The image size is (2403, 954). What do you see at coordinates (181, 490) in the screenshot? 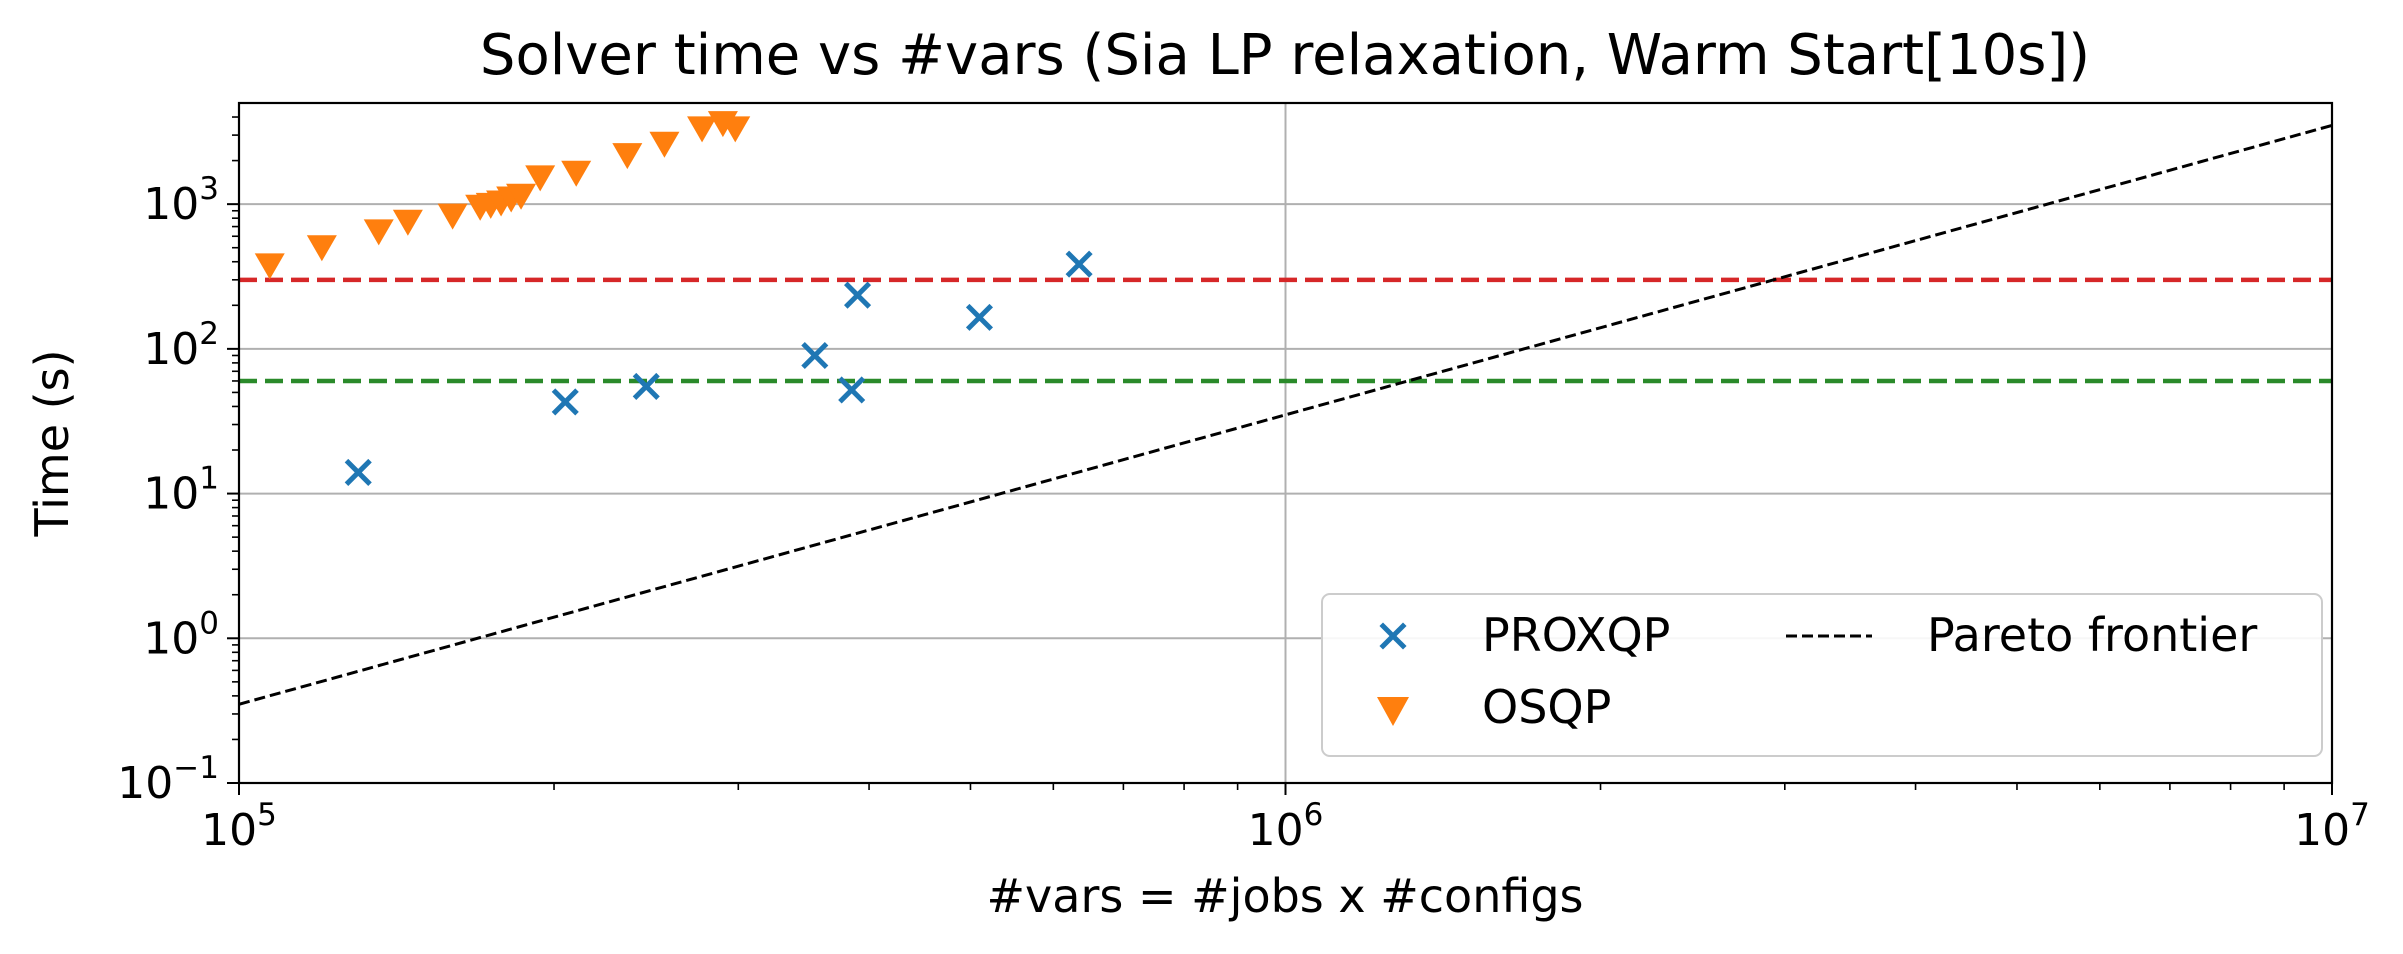
I see `y-tick-label-2: 10¹` at bounding box center [181, 490].